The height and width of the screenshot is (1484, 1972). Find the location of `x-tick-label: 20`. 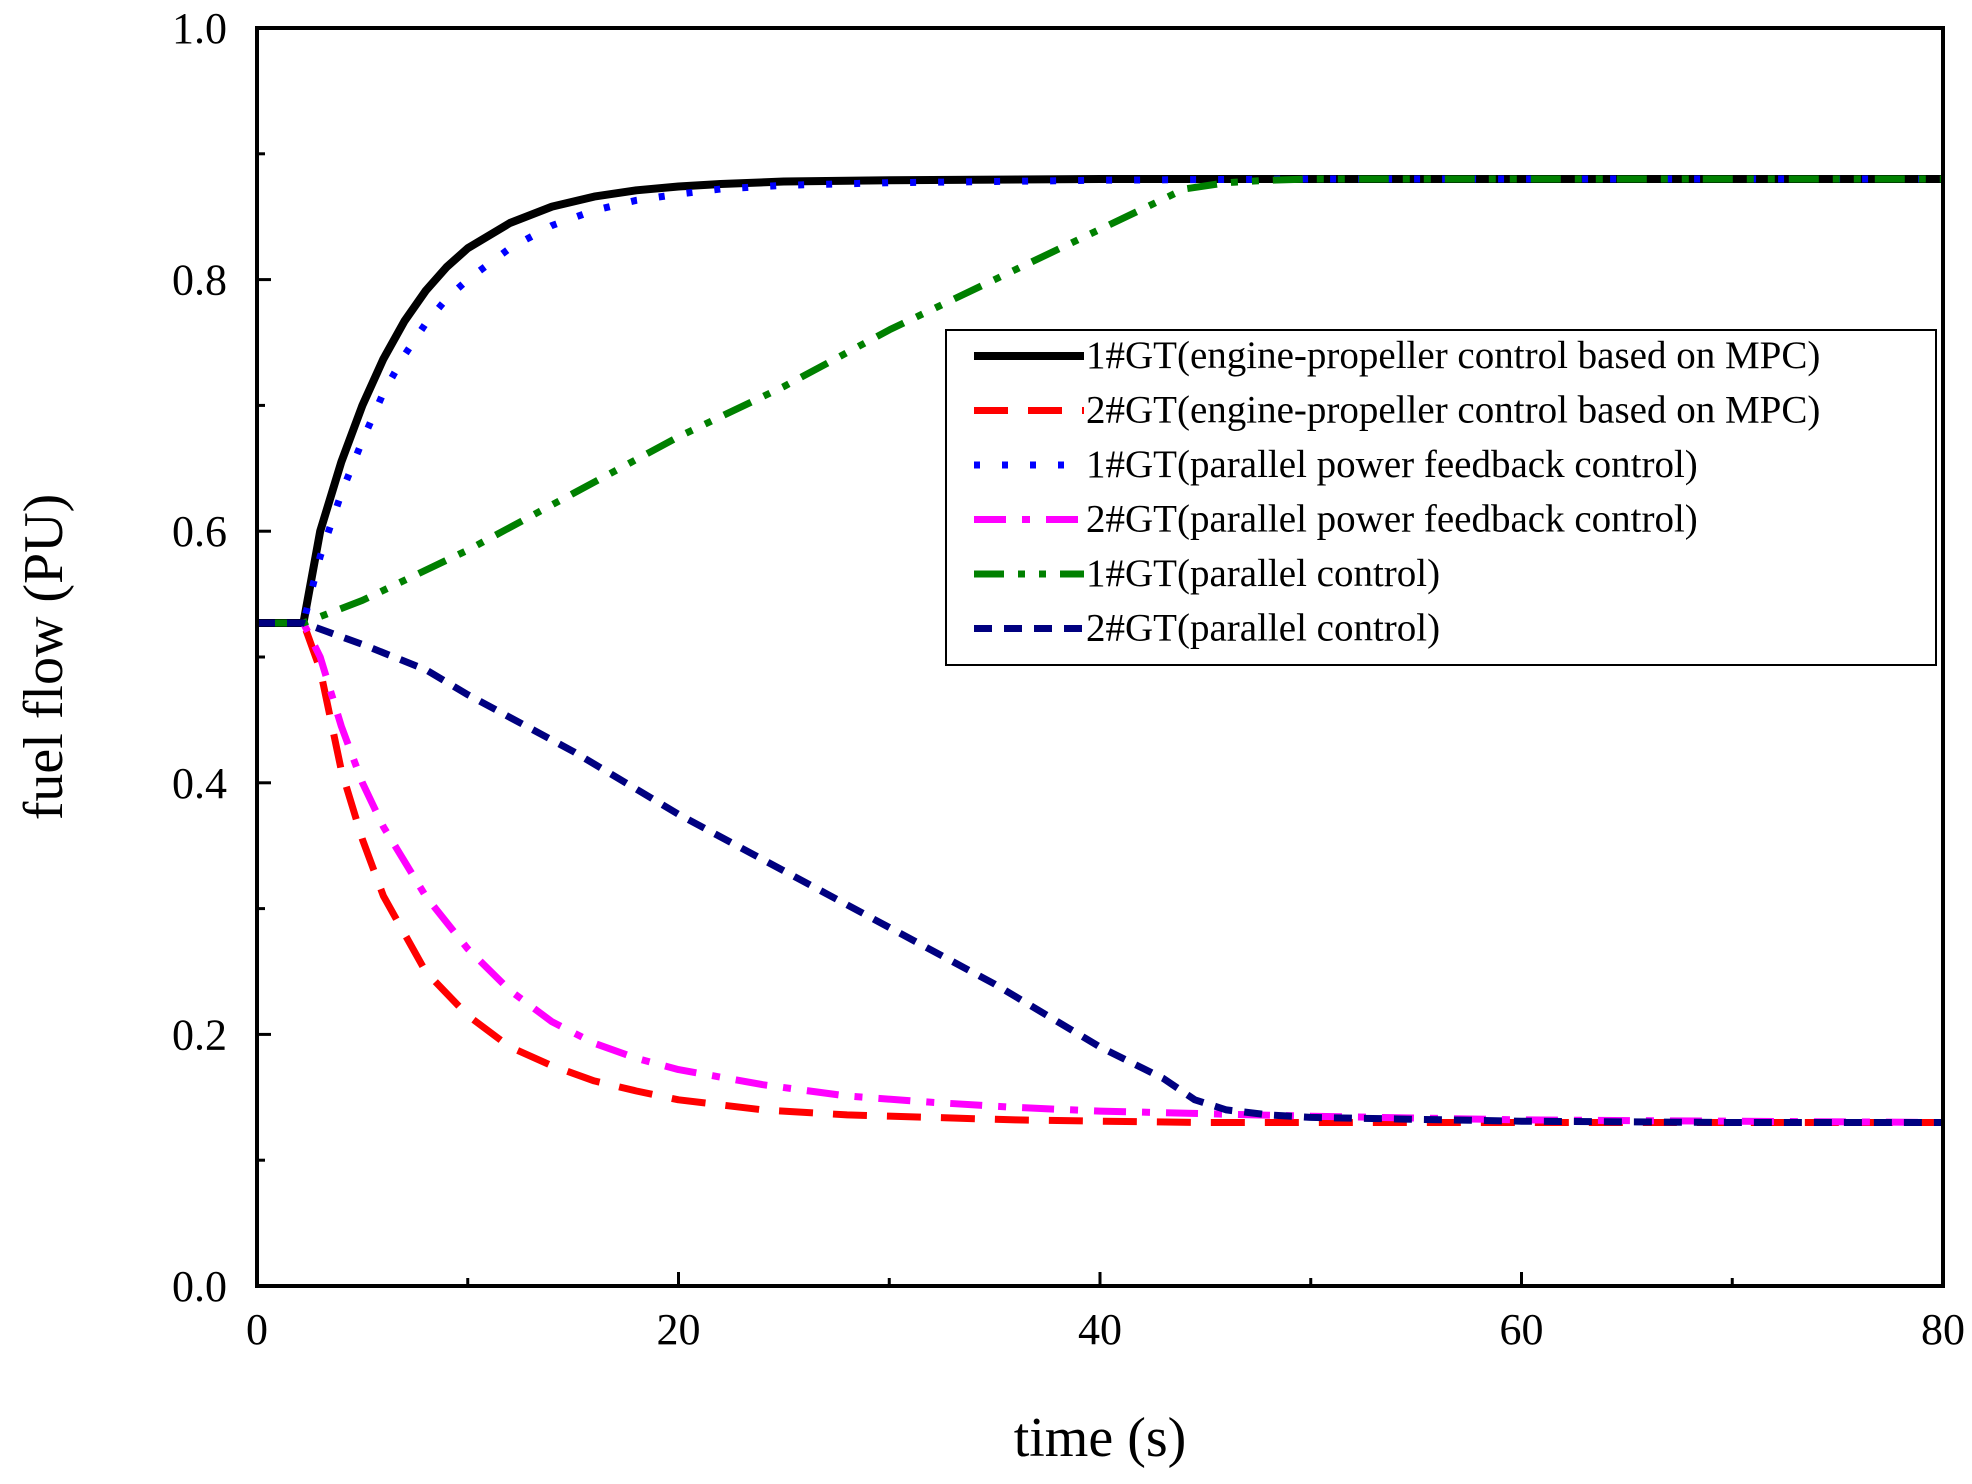

x-tick-label: 20 is located at coordinates (679, 1329).